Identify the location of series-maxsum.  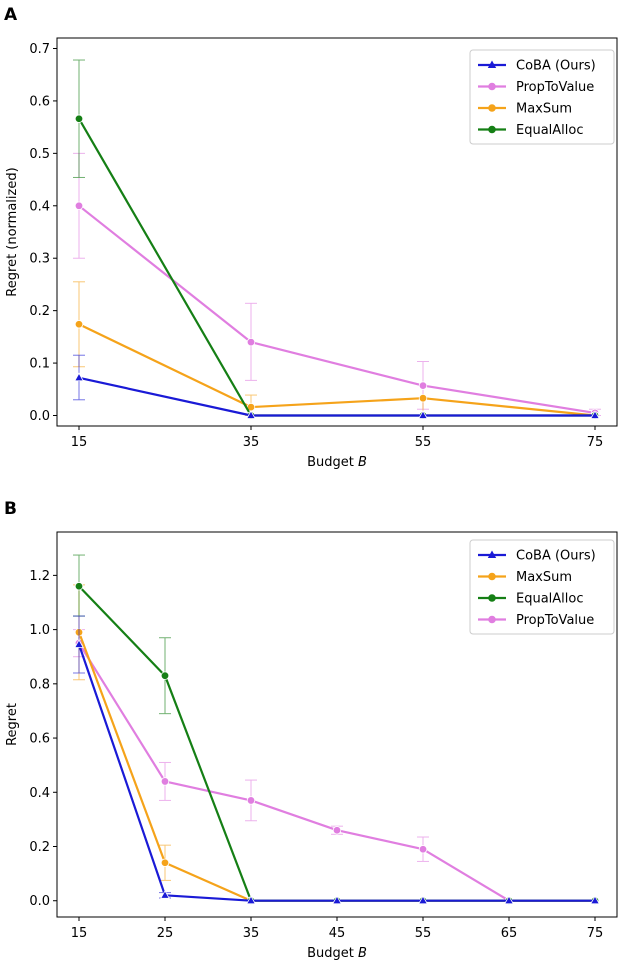
(336, 350).